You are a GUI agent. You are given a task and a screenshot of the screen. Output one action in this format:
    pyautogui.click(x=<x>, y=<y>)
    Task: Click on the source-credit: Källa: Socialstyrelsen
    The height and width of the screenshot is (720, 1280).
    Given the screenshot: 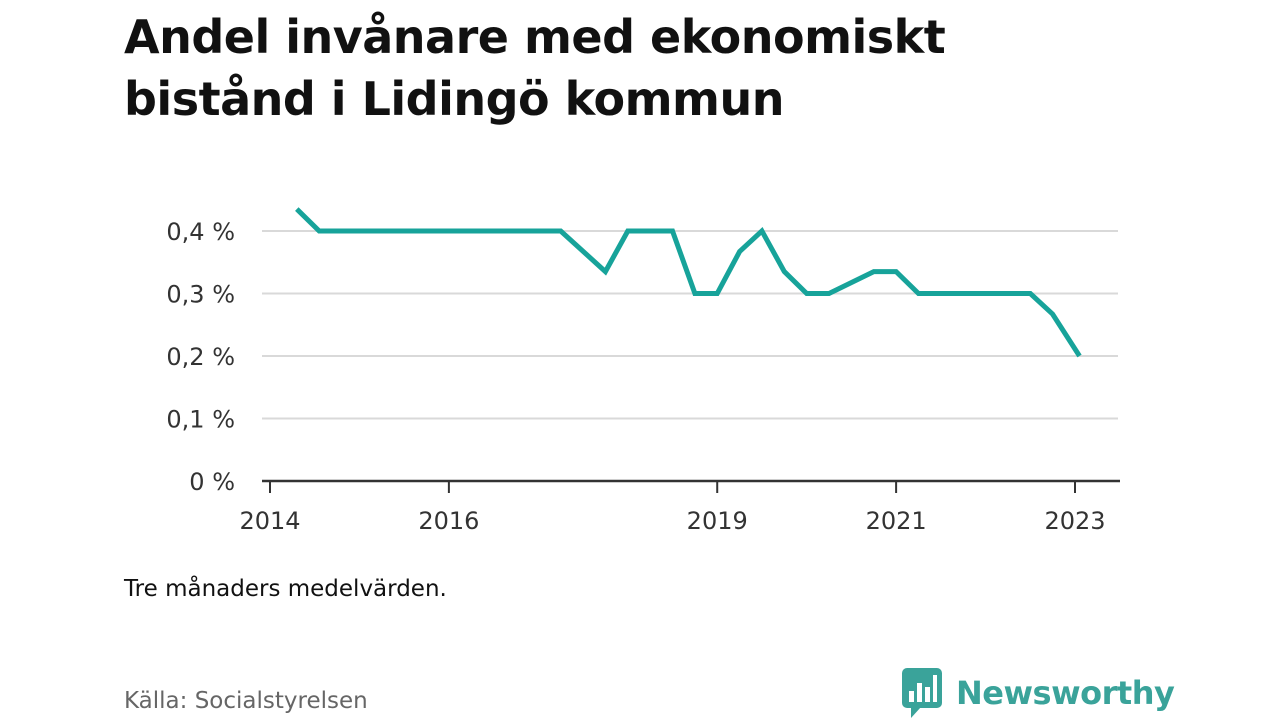 What is the action you would take?
    pyautogui.click(x=246, y=701)
    